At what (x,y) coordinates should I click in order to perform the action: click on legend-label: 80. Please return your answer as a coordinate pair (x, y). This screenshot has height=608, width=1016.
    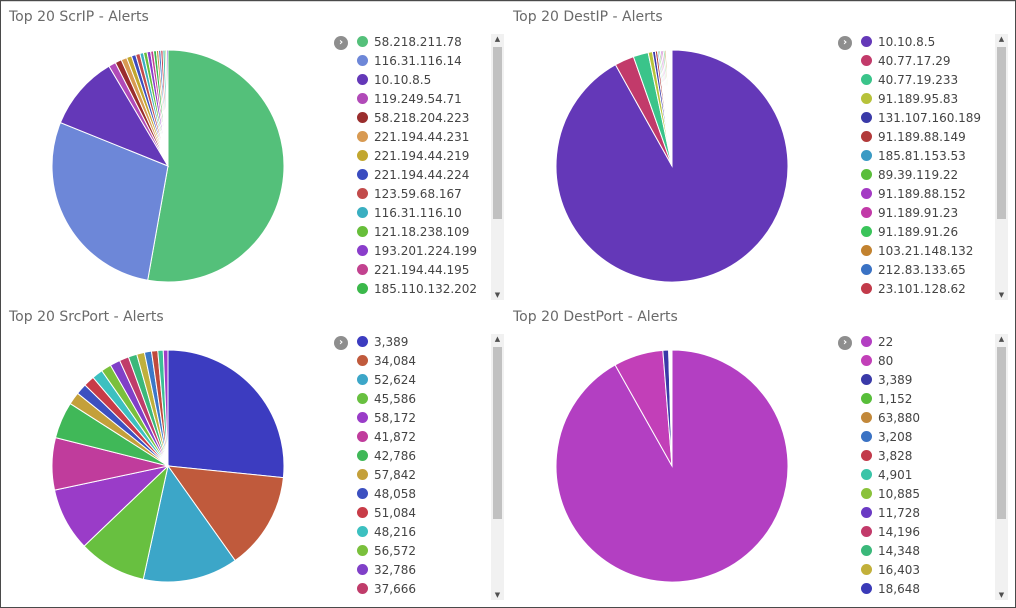
    Looking at the image, I should click on (886, 361).